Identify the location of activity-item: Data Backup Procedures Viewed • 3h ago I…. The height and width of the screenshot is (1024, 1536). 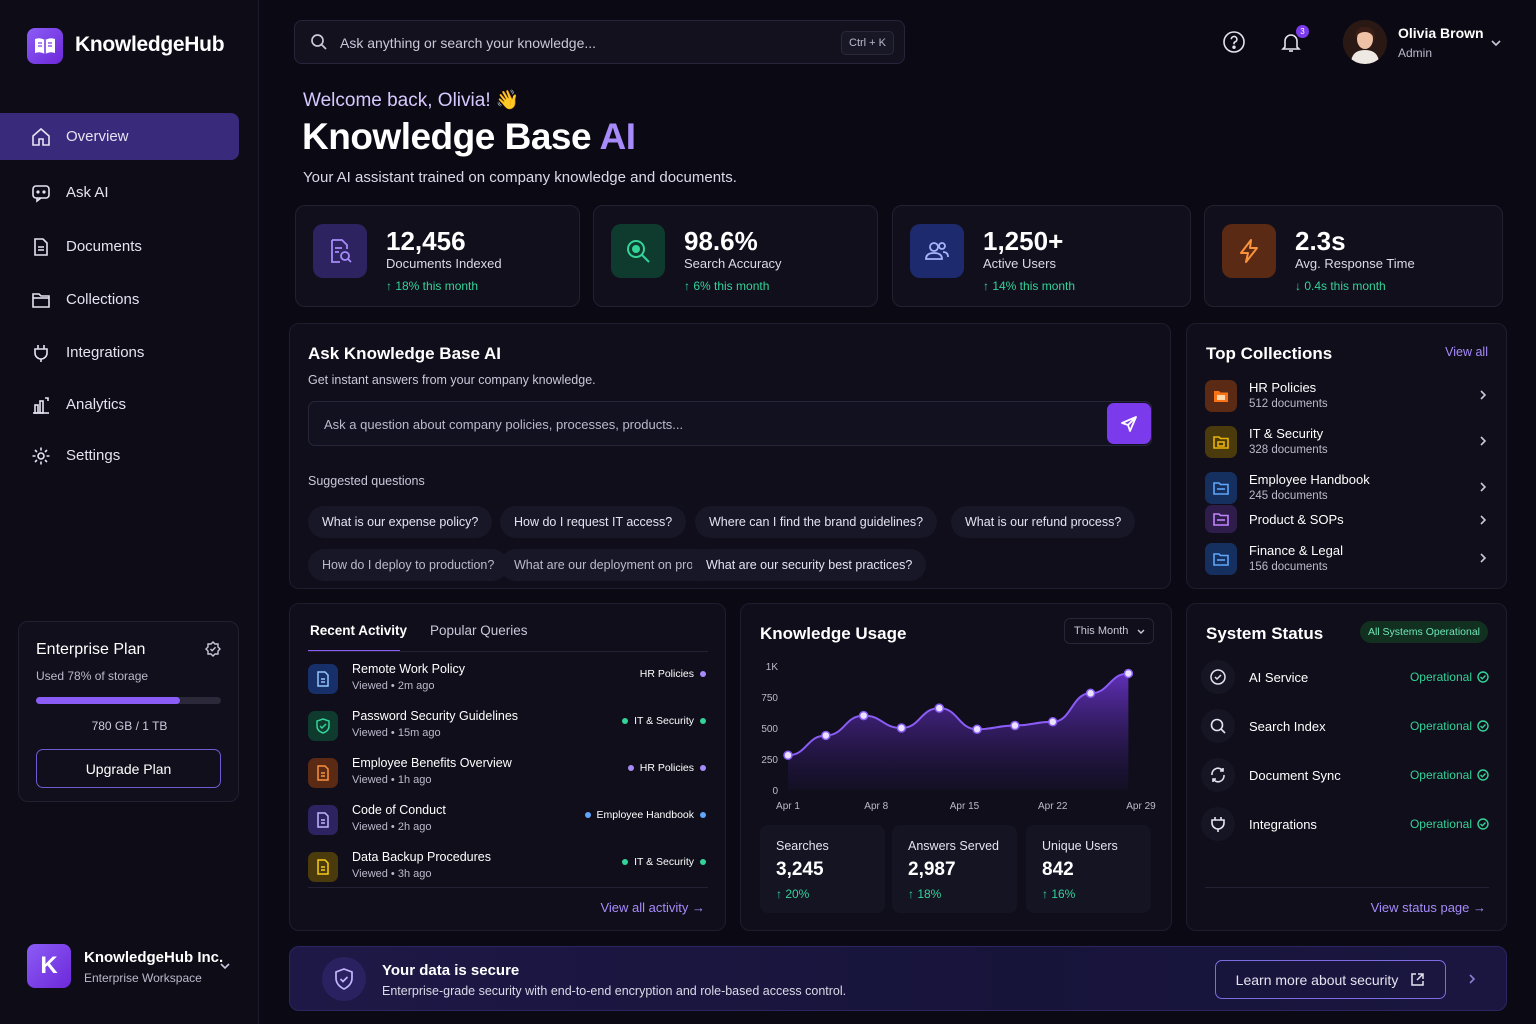
(507, 870).